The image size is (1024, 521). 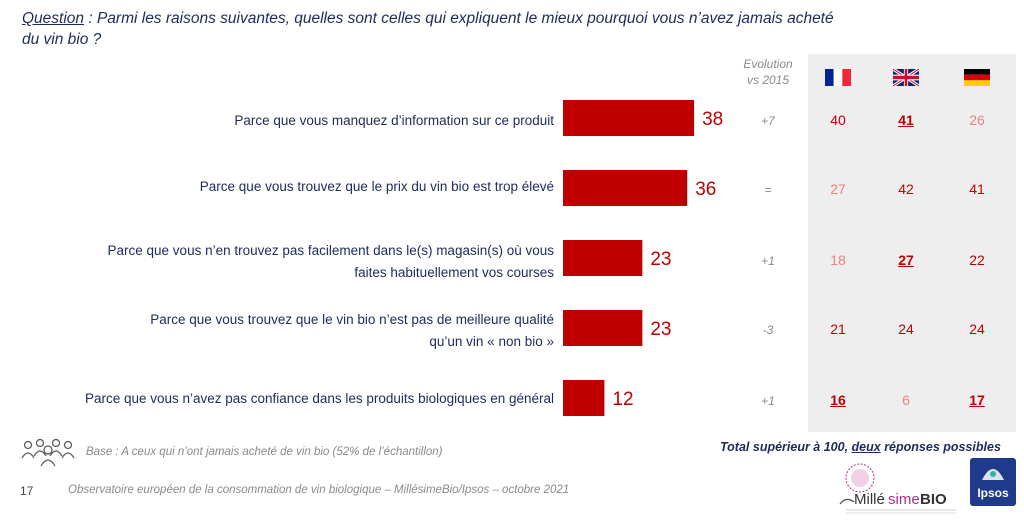 What do you see at coordinates (933, 499) in the screenshot?
I see `svg-text: BIO` at bounding box center [933, 499].